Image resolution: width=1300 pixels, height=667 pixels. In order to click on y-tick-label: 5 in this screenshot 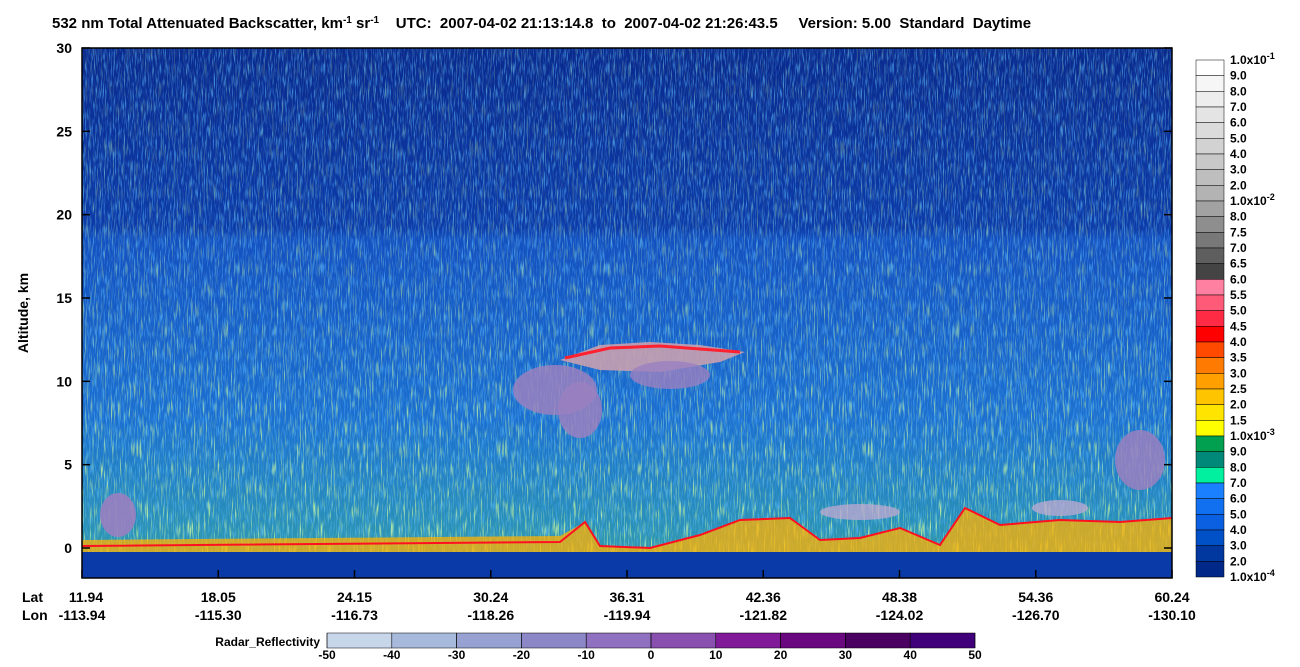, I will do `click(68, 465)`.